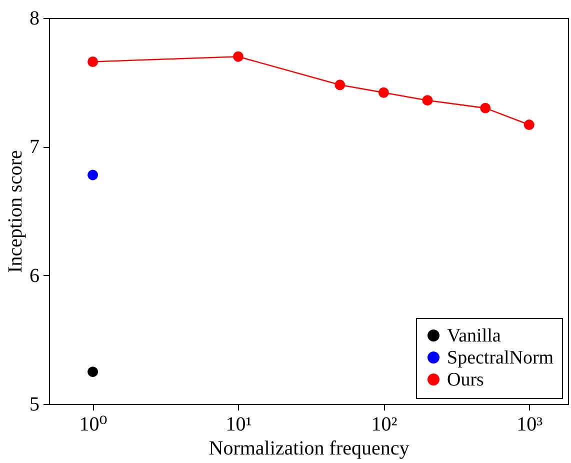  What do you see at coordinates (239, 425) in the screenshot?
I see `x-tick-label: 10¹` at bounding box center [239, 425].